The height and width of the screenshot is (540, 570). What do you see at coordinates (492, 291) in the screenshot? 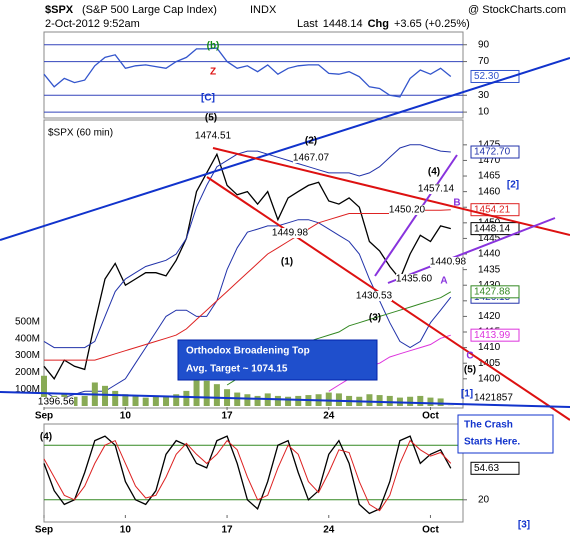
I see `value-label: 1427.88` at bounding box center [492, 291].